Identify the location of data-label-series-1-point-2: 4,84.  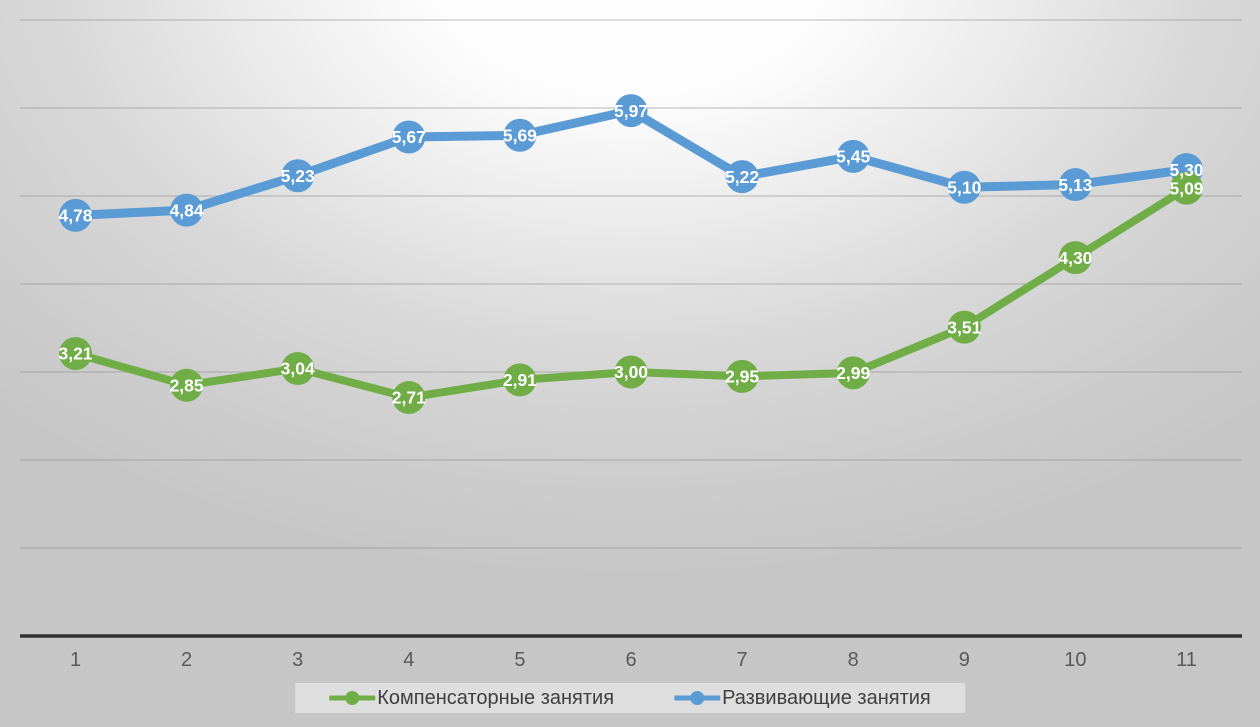
(187, 210).